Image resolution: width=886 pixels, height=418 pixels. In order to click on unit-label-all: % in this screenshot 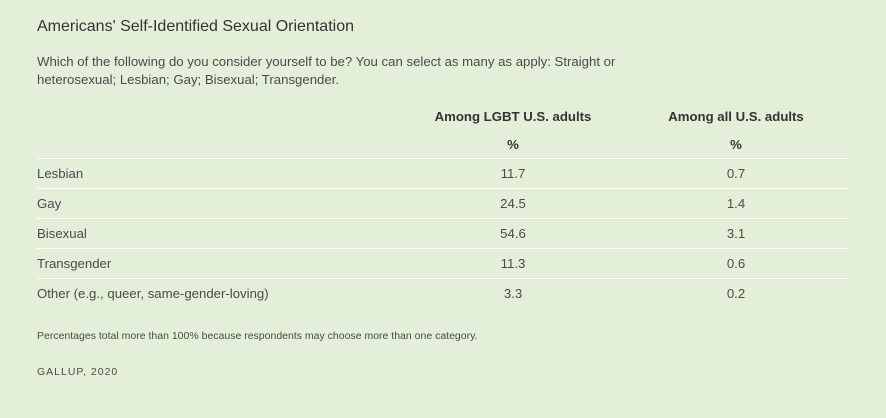, I will do `click(736, 144)`.